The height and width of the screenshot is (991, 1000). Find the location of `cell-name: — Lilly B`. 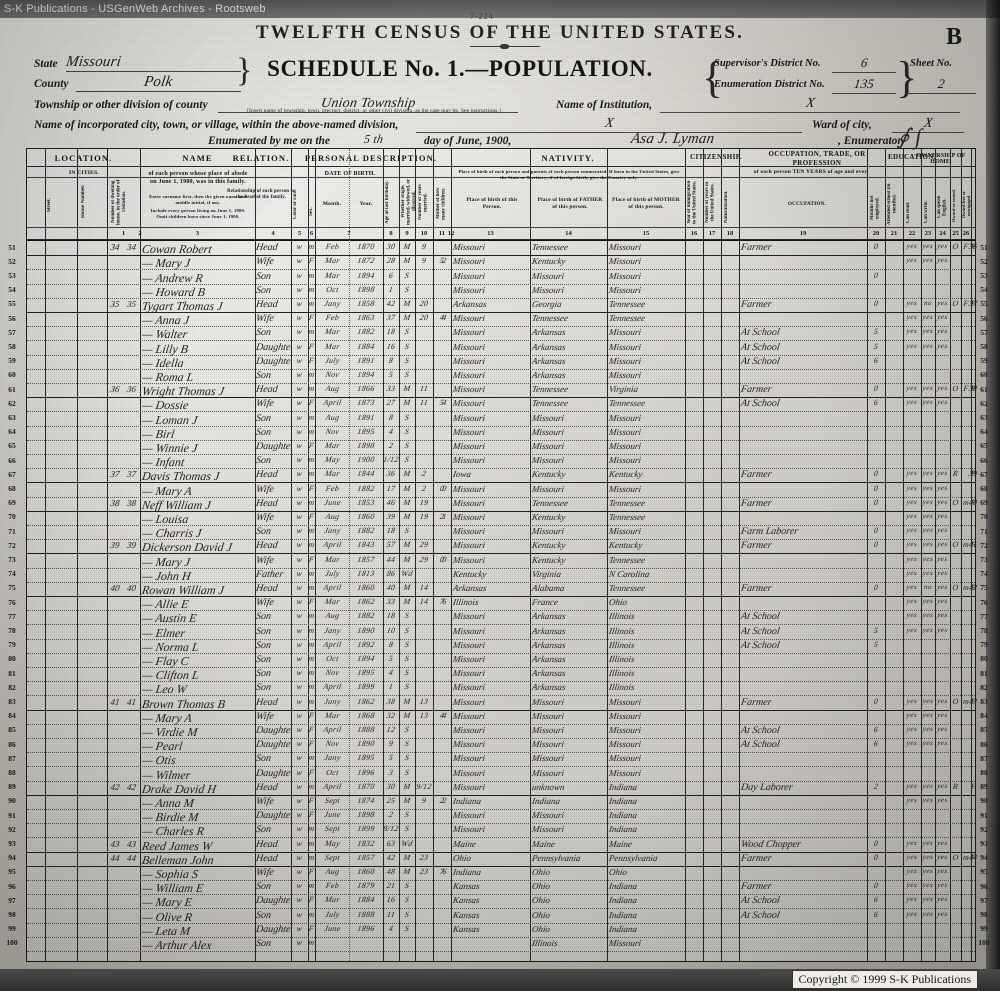

cell-name: — Lilly B is located at coordinates (165, 348).